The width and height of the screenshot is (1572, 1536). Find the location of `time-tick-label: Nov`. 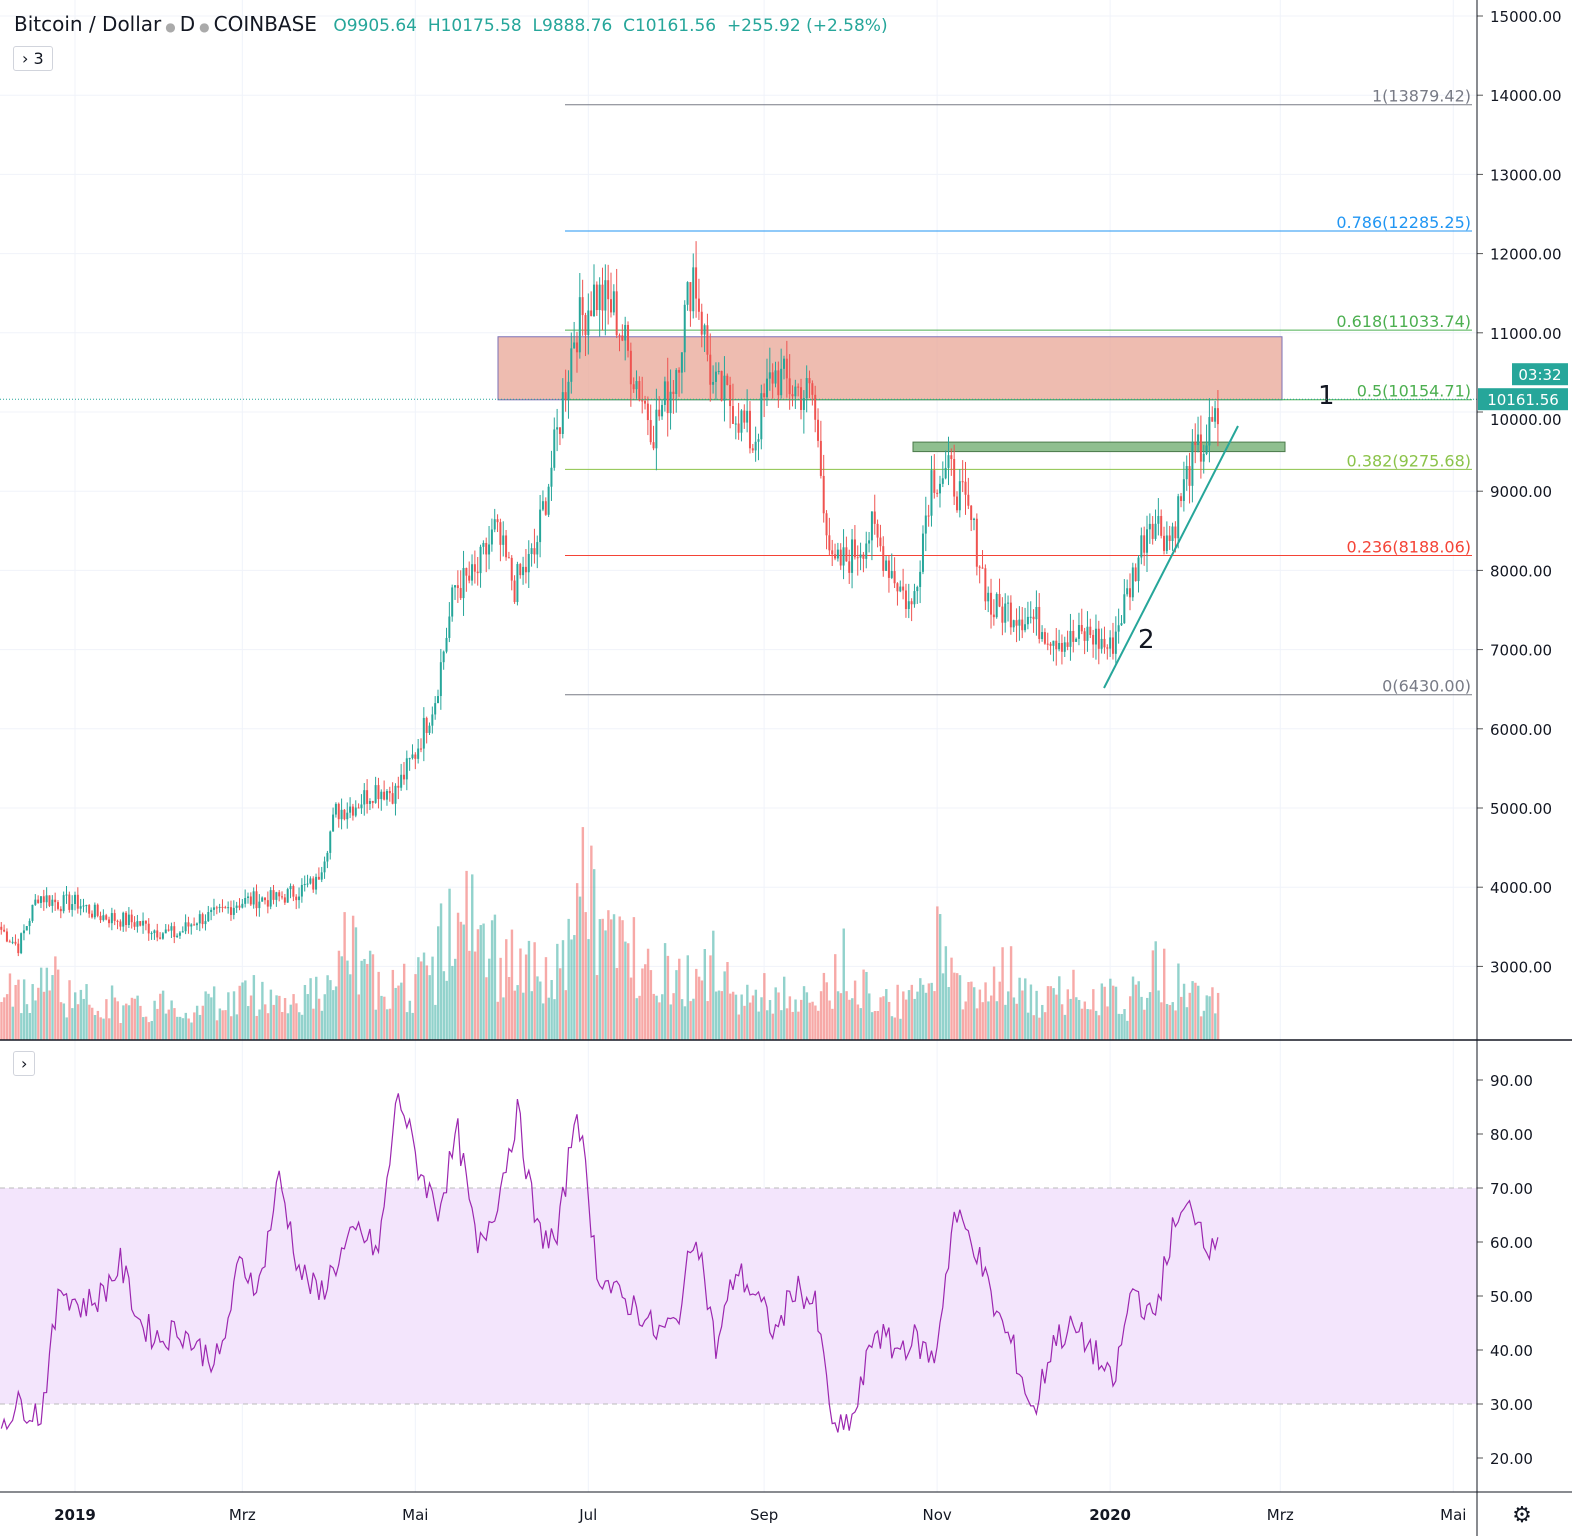

time-tick-label: Nov is located at coordinates (937, 1515).